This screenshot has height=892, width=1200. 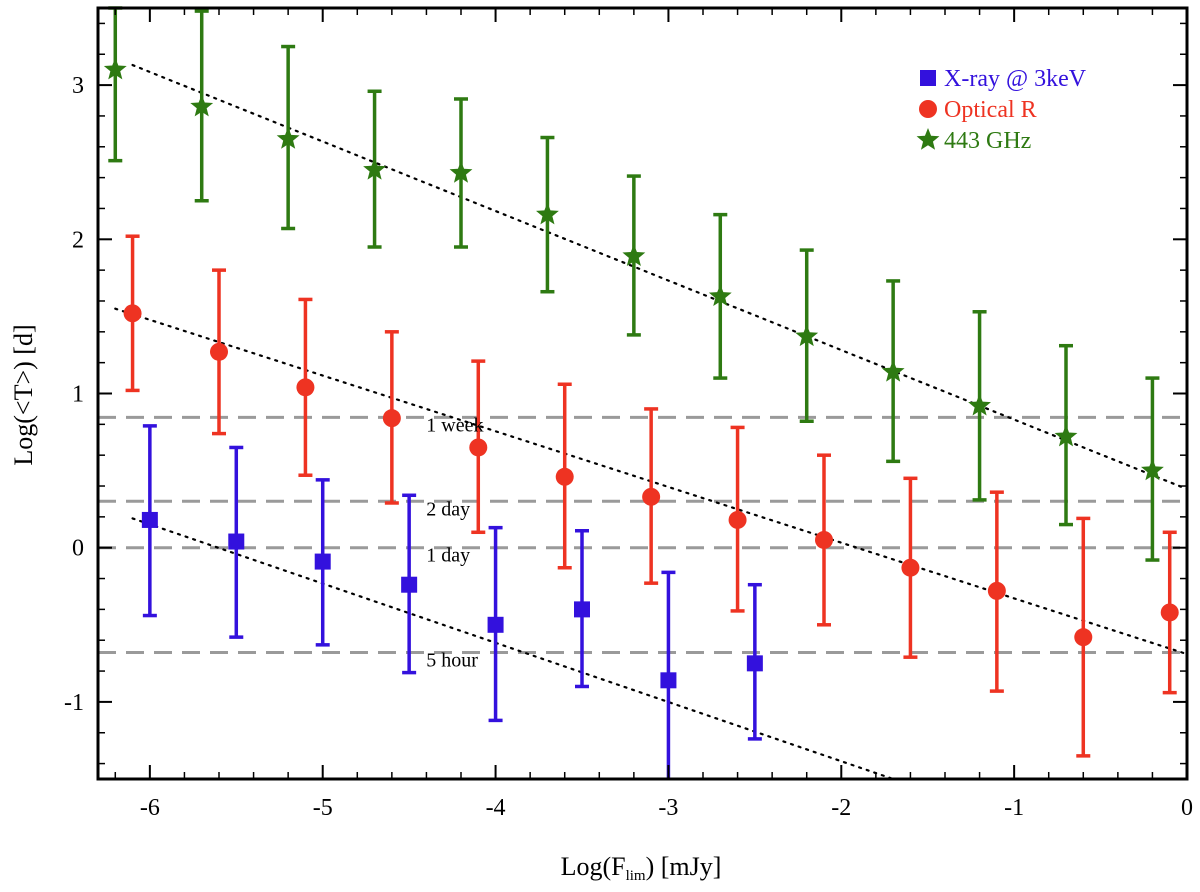 I want to click on x-tick-label: -1, so click(x=1014, y=808).